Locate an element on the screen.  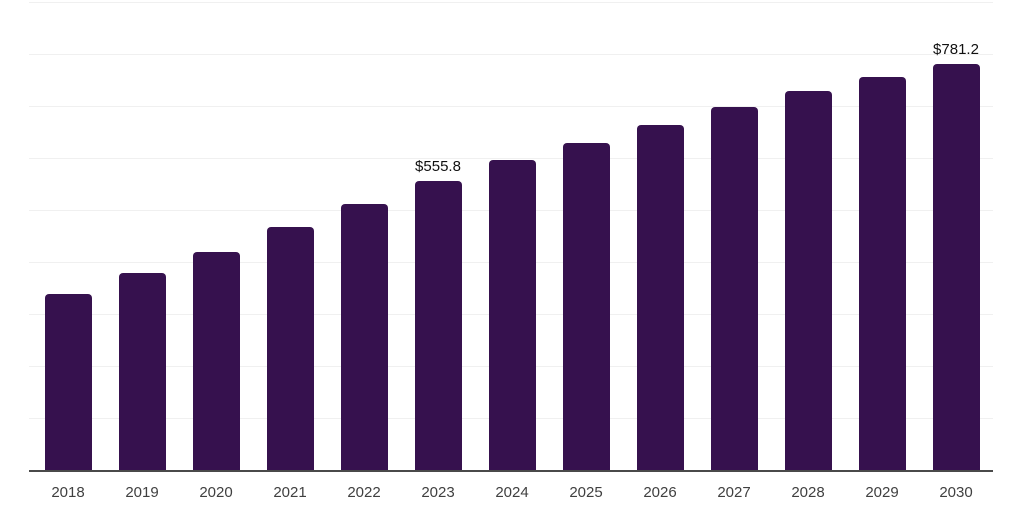
x-tick-label-2022: 2022 is located at coordinates (364, 492).